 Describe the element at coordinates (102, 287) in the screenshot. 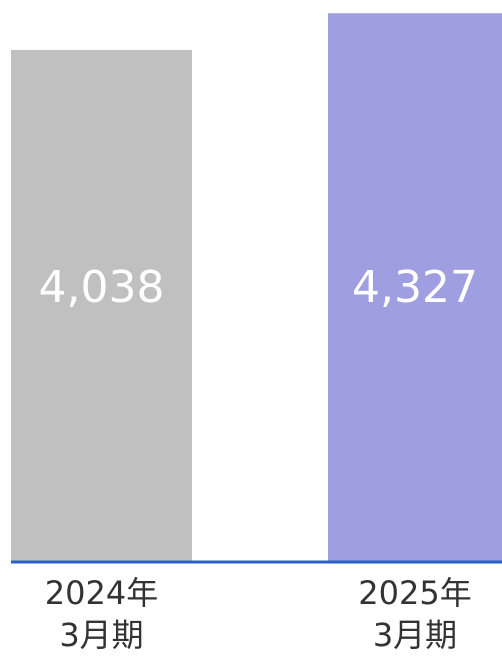

I see `value-label: 4,038` at that location.